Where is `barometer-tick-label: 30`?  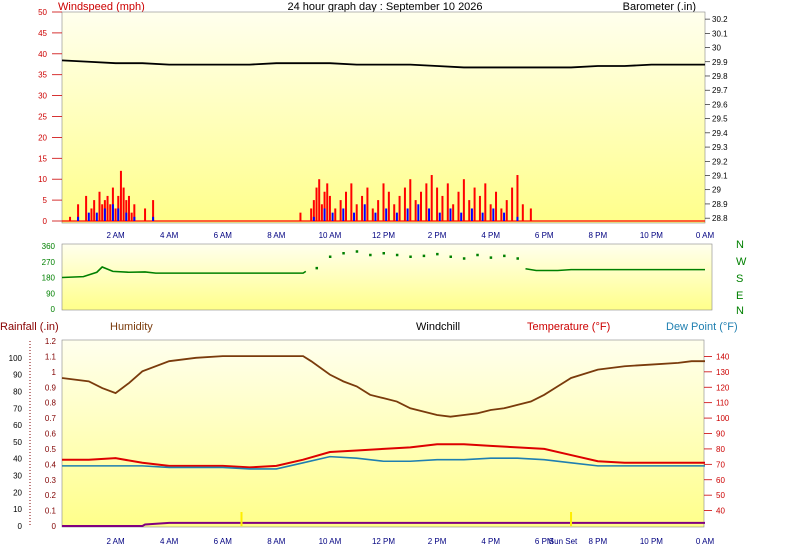 barometer-tick-label: 30 is located at coordinates (716, 48).